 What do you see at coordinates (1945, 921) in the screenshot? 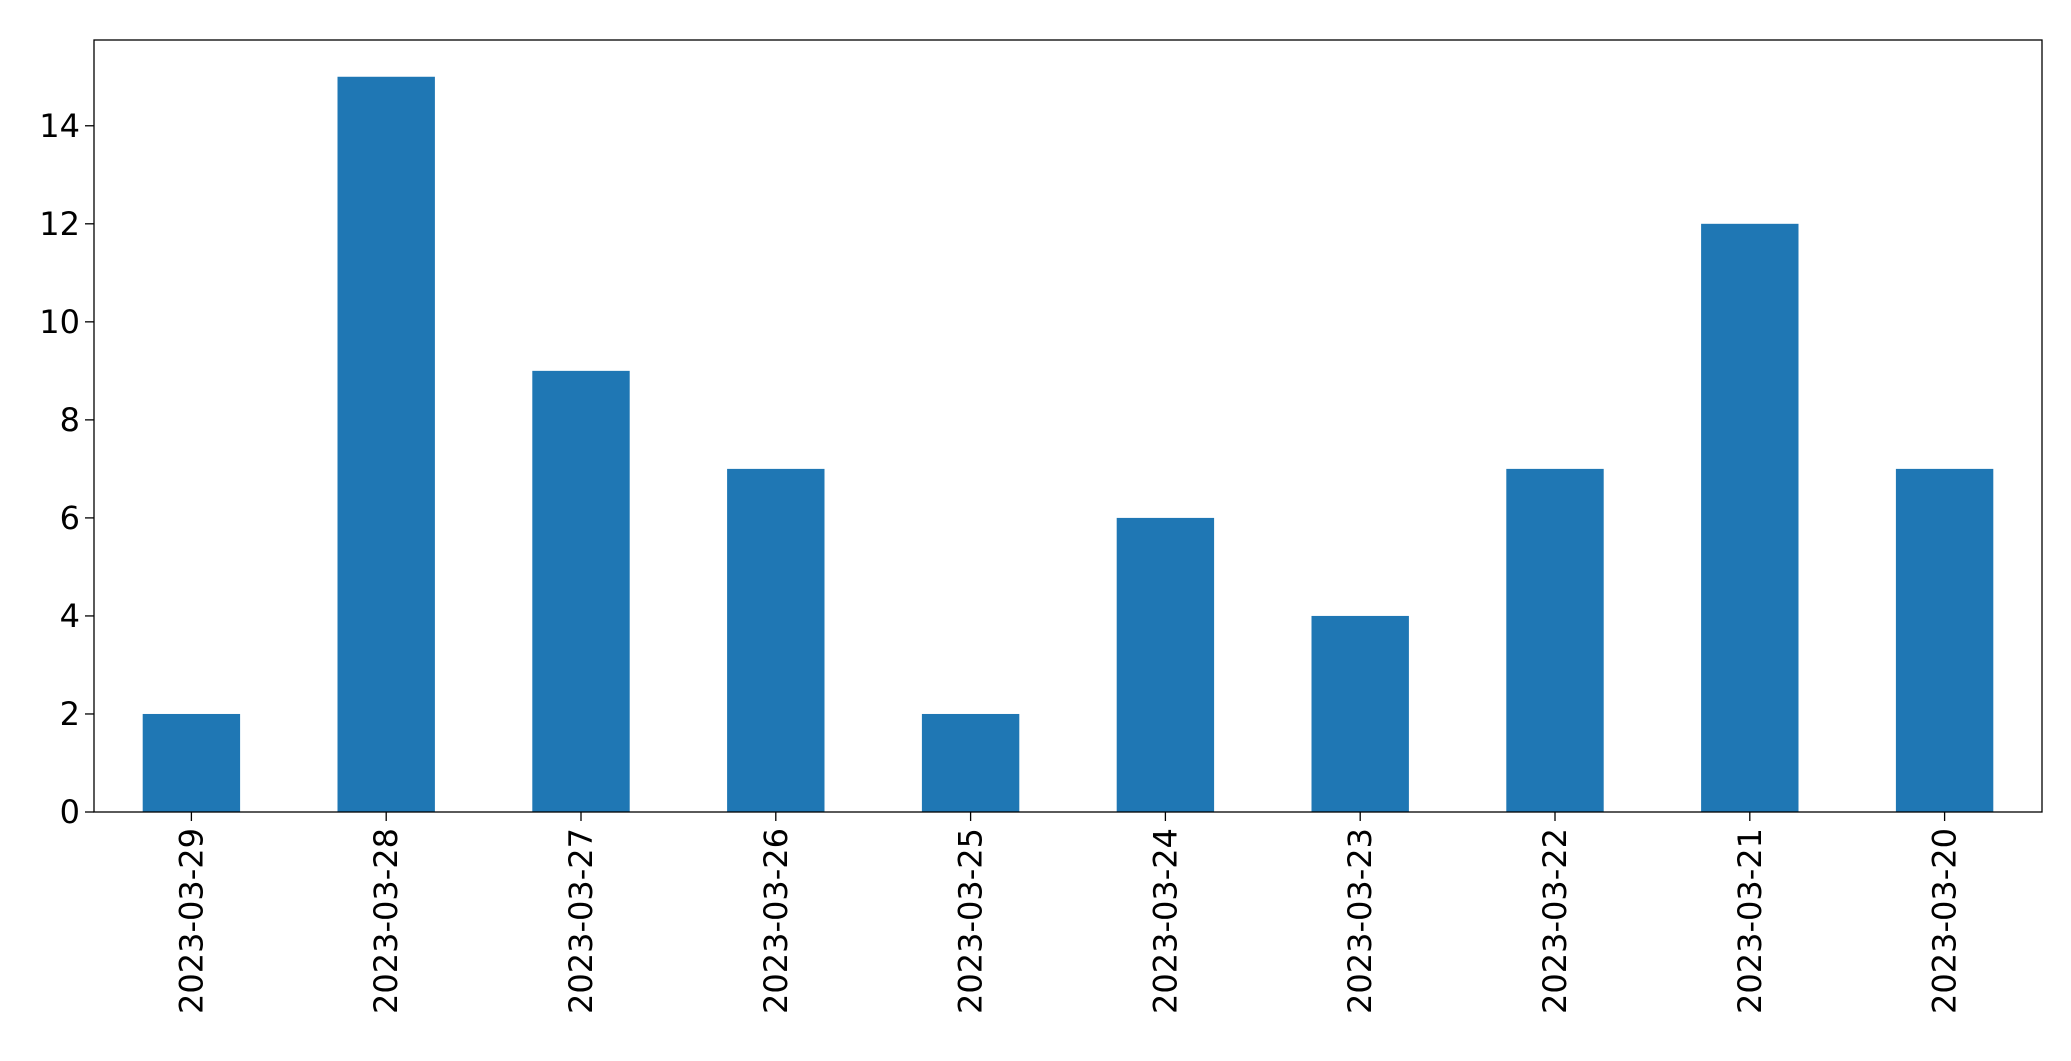
I see `x-tick-label: 2023-03-20` at bounding box center [1945, 921].